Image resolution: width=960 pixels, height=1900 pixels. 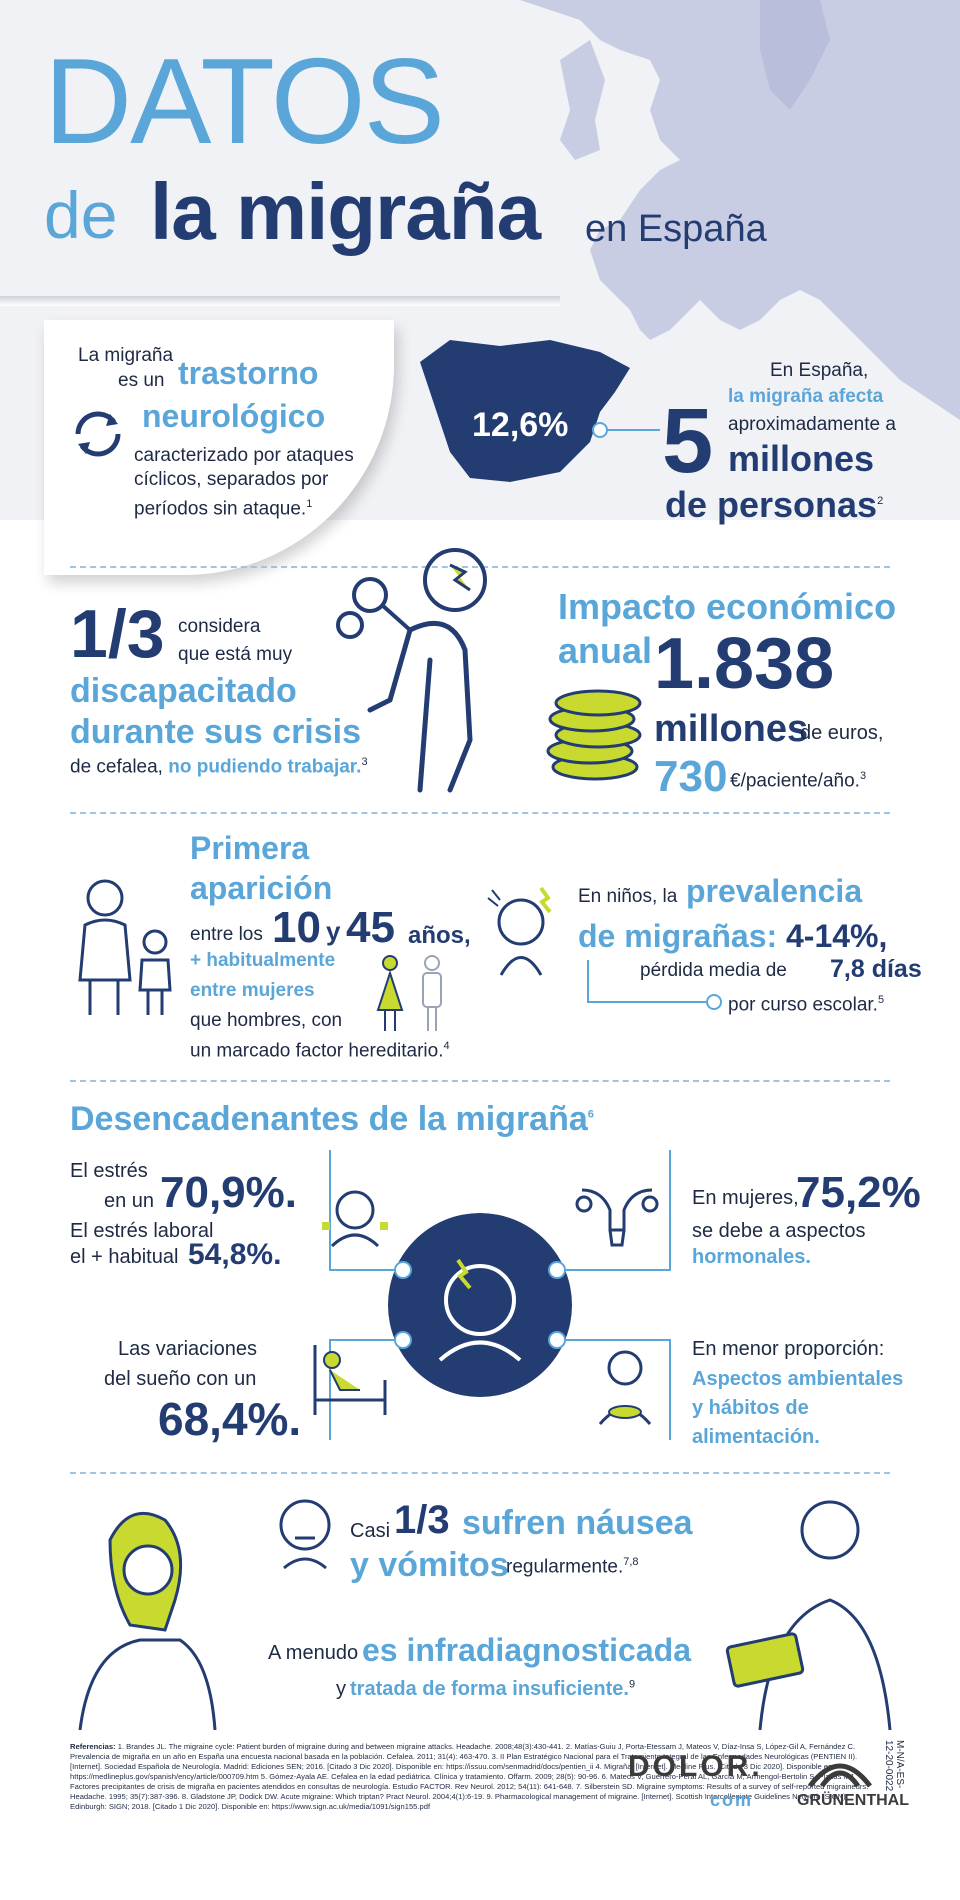 What do you see at coordinates (727, 606) in the screenshot?
I see `economic-title1: Impacto económico` at bounding box center [727, 606].